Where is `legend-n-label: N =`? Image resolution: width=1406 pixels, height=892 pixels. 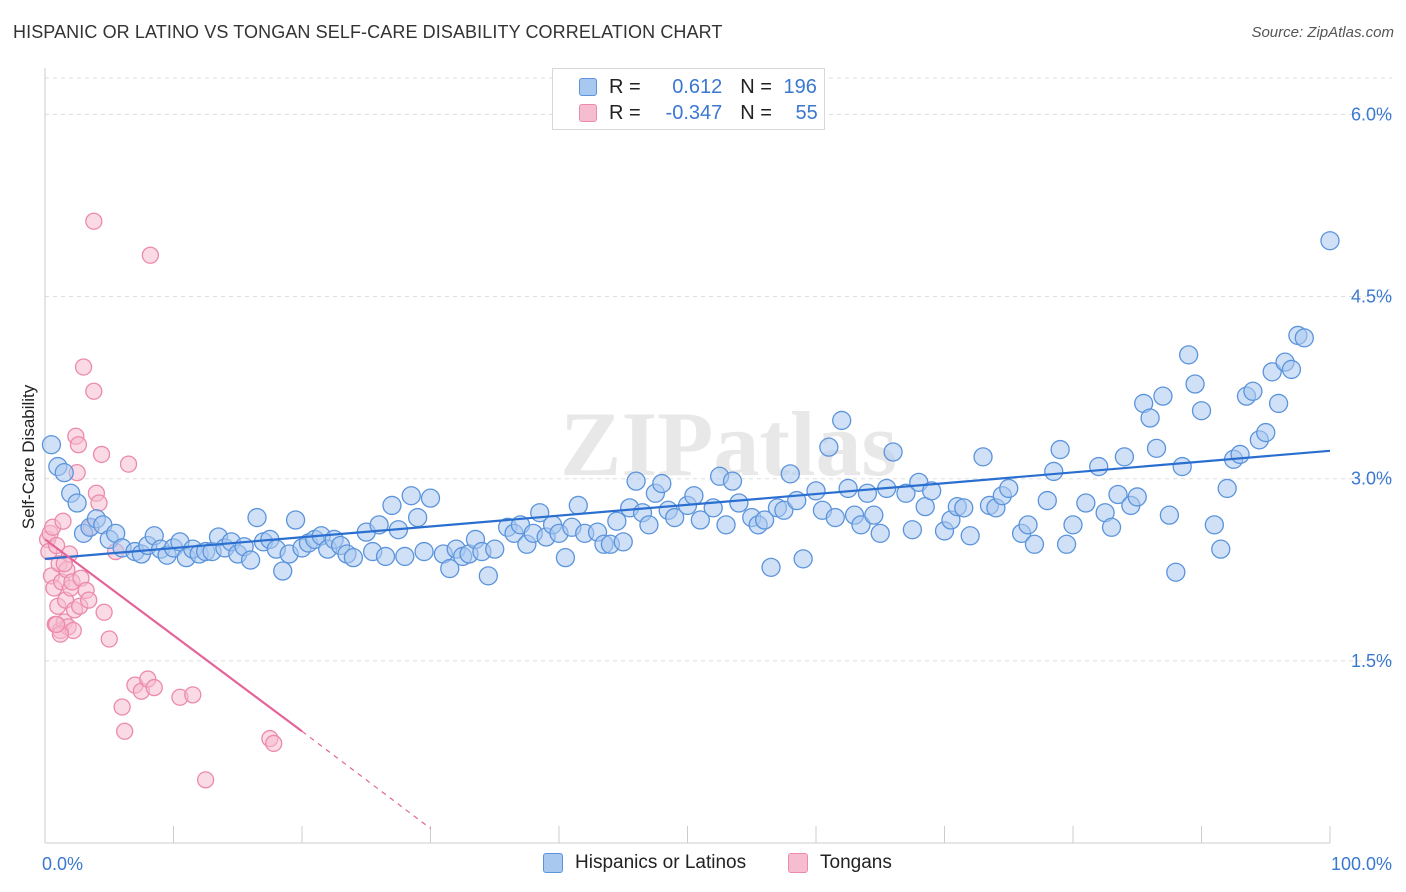 legend-n-label: N = is located at coordinates (759, 112).